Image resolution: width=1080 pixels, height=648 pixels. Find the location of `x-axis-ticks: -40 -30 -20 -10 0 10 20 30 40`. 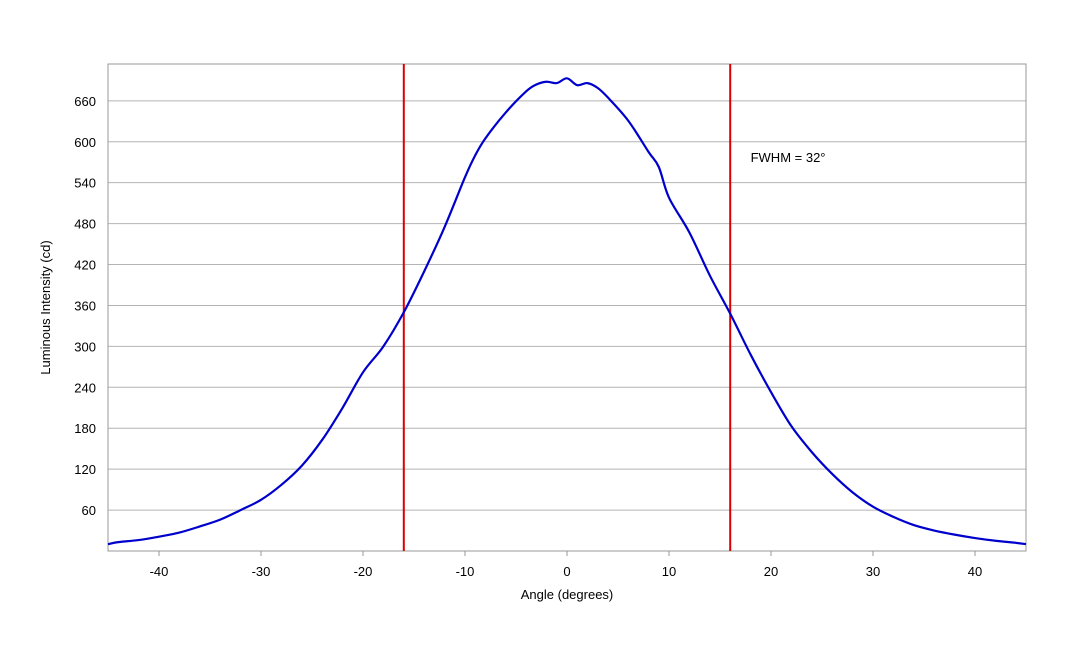

x-axis-ticks: -40 -30 -20 -10 0 10 20 30 40 is located at coordinates (566, 565).